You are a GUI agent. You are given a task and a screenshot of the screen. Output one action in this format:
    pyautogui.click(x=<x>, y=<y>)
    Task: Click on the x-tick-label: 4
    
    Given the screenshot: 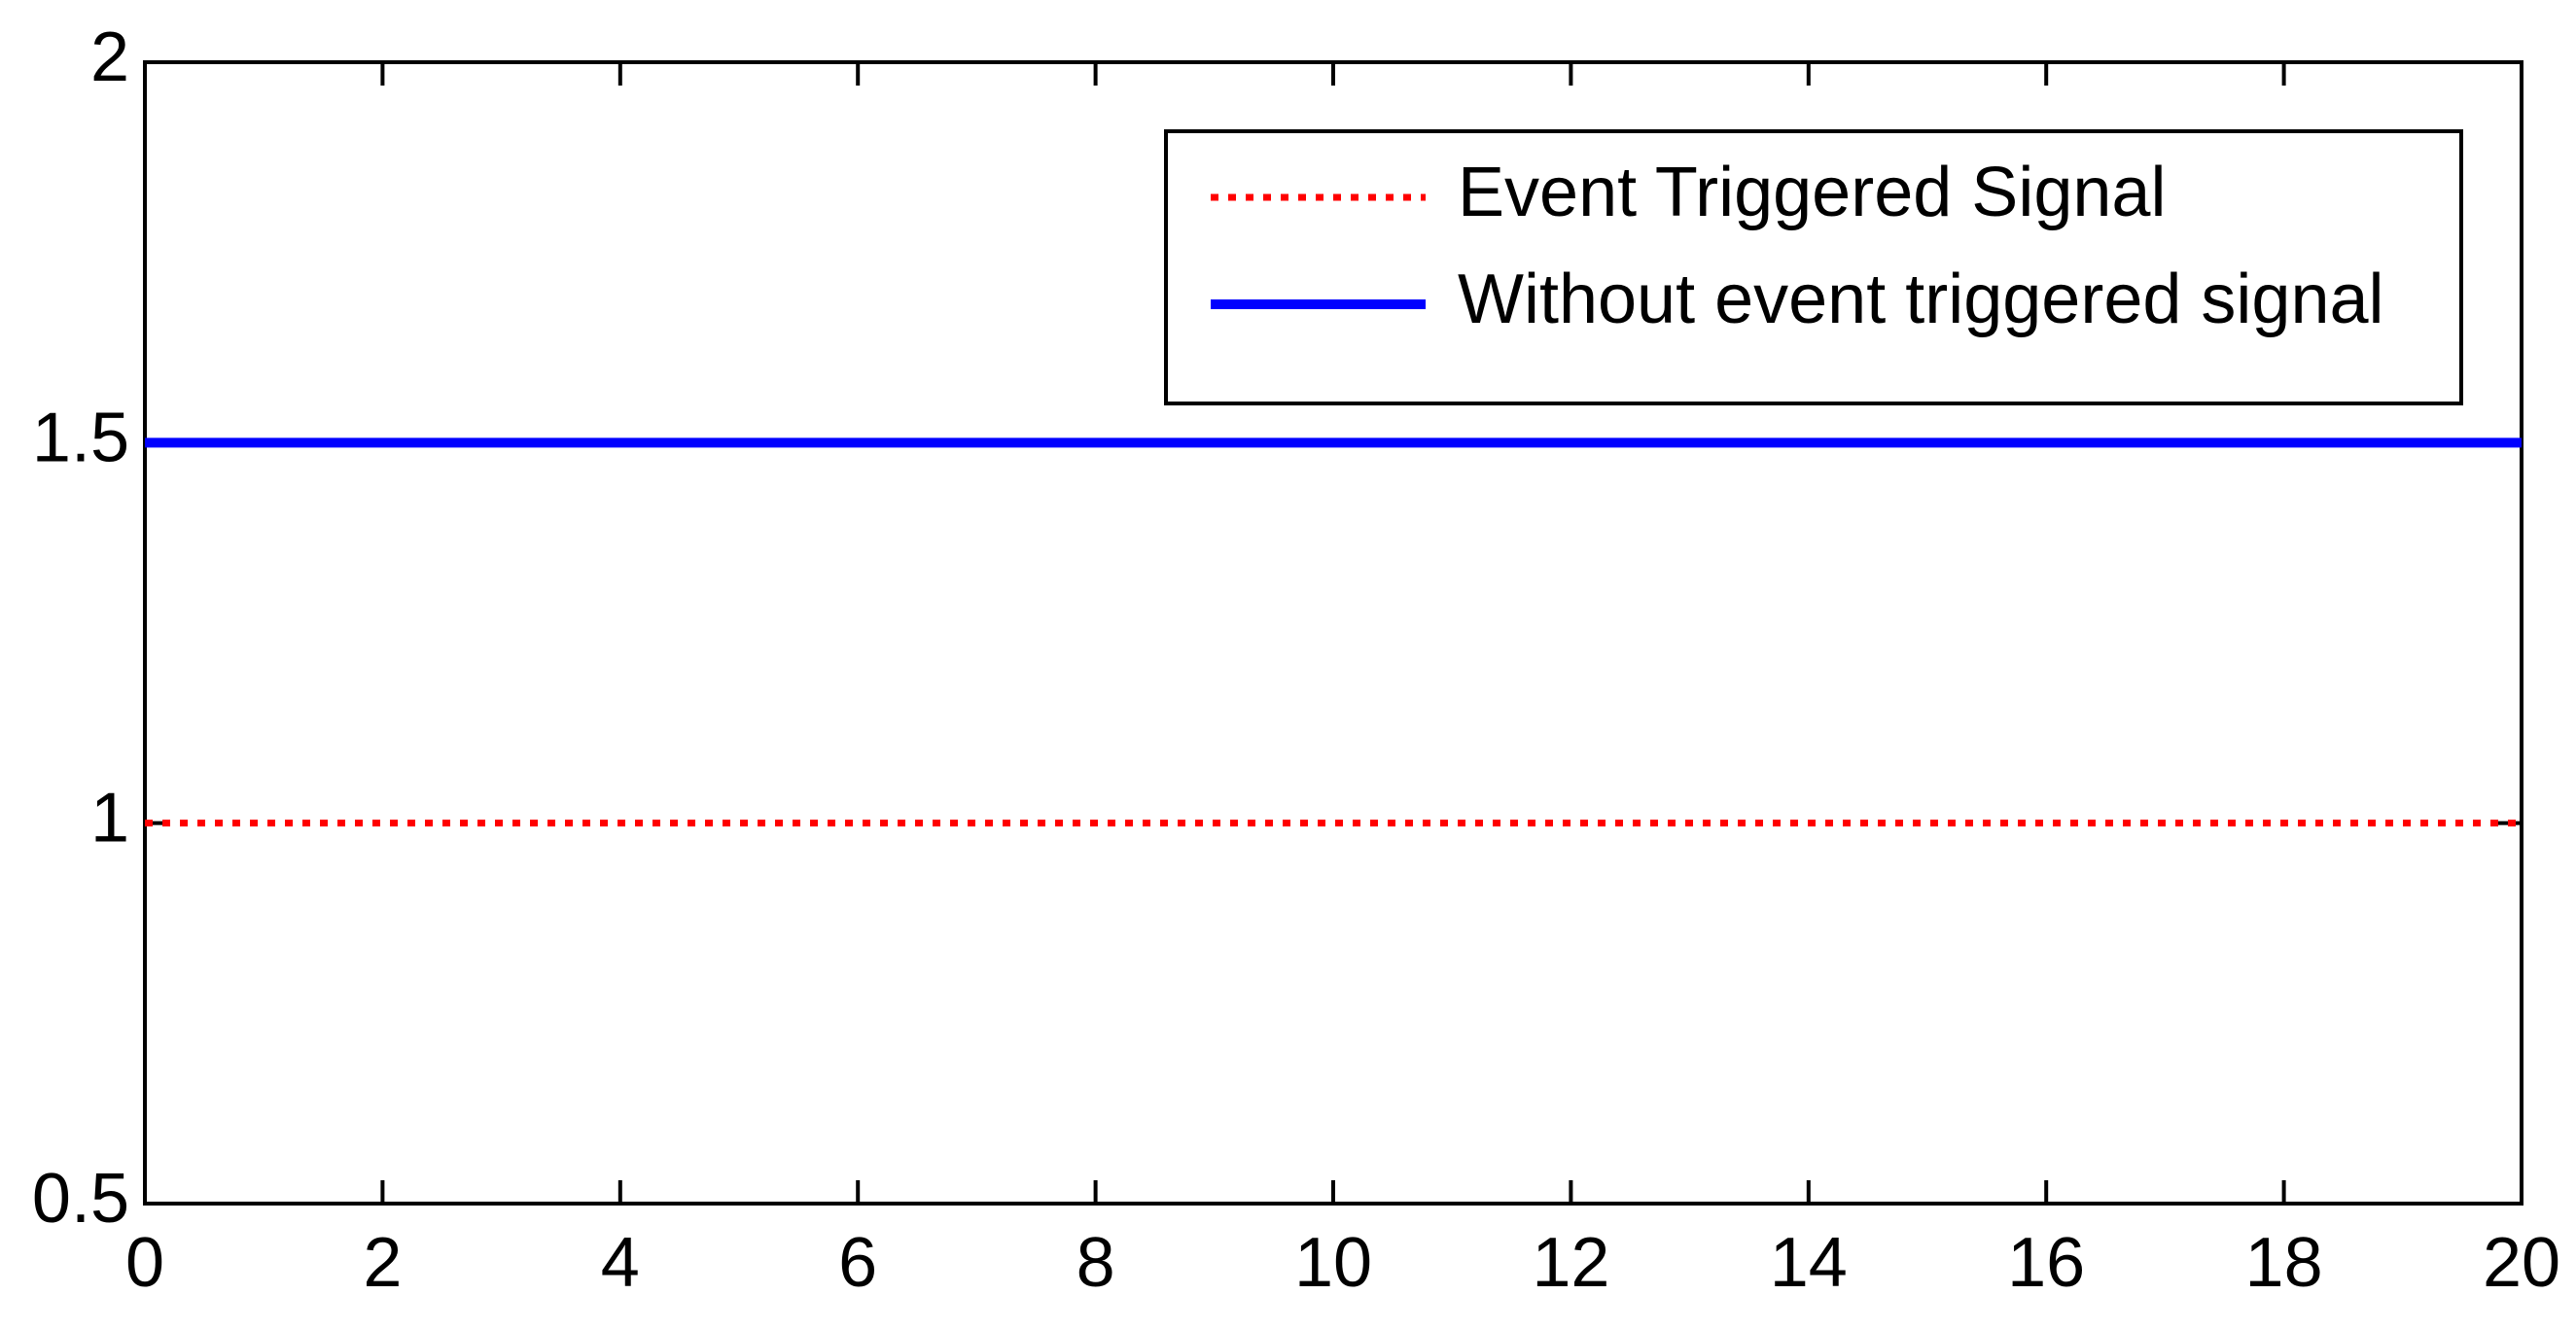 What is the action you would take?
    pyautogui.click(x=621, y=1263)
    